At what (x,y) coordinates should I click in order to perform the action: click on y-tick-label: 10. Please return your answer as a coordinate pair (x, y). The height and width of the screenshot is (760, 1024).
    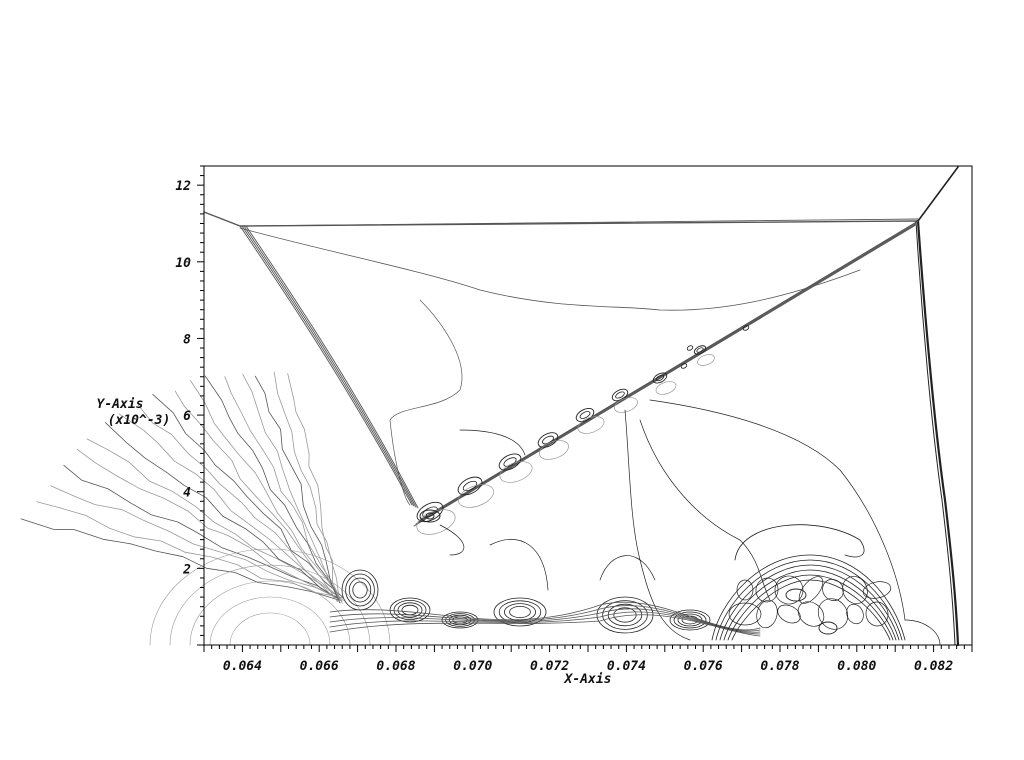
    Looking at the image, I should click on (183, 263).